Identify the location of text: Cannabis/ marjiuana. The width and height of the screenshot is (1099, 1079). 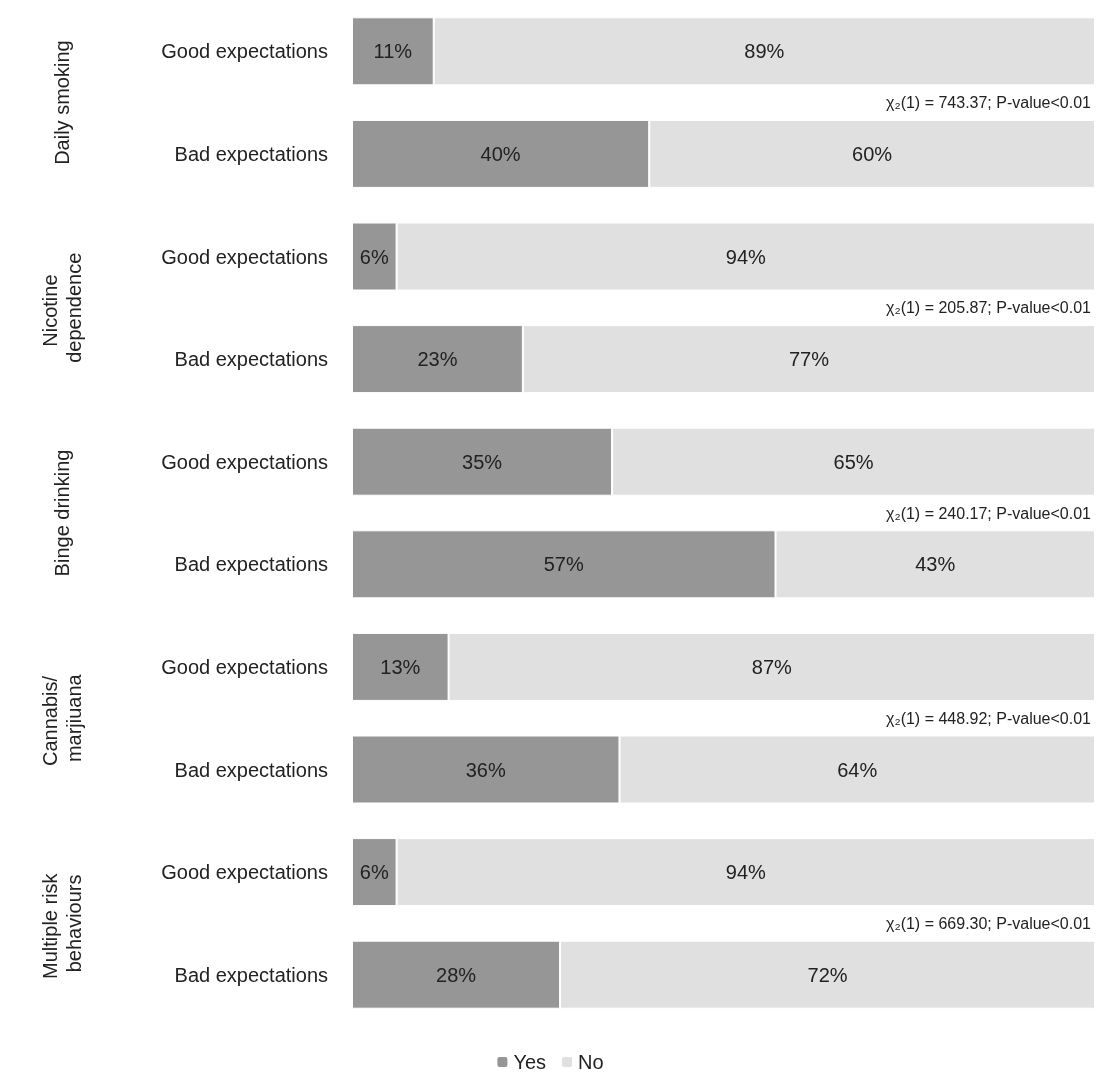
(62, 718).